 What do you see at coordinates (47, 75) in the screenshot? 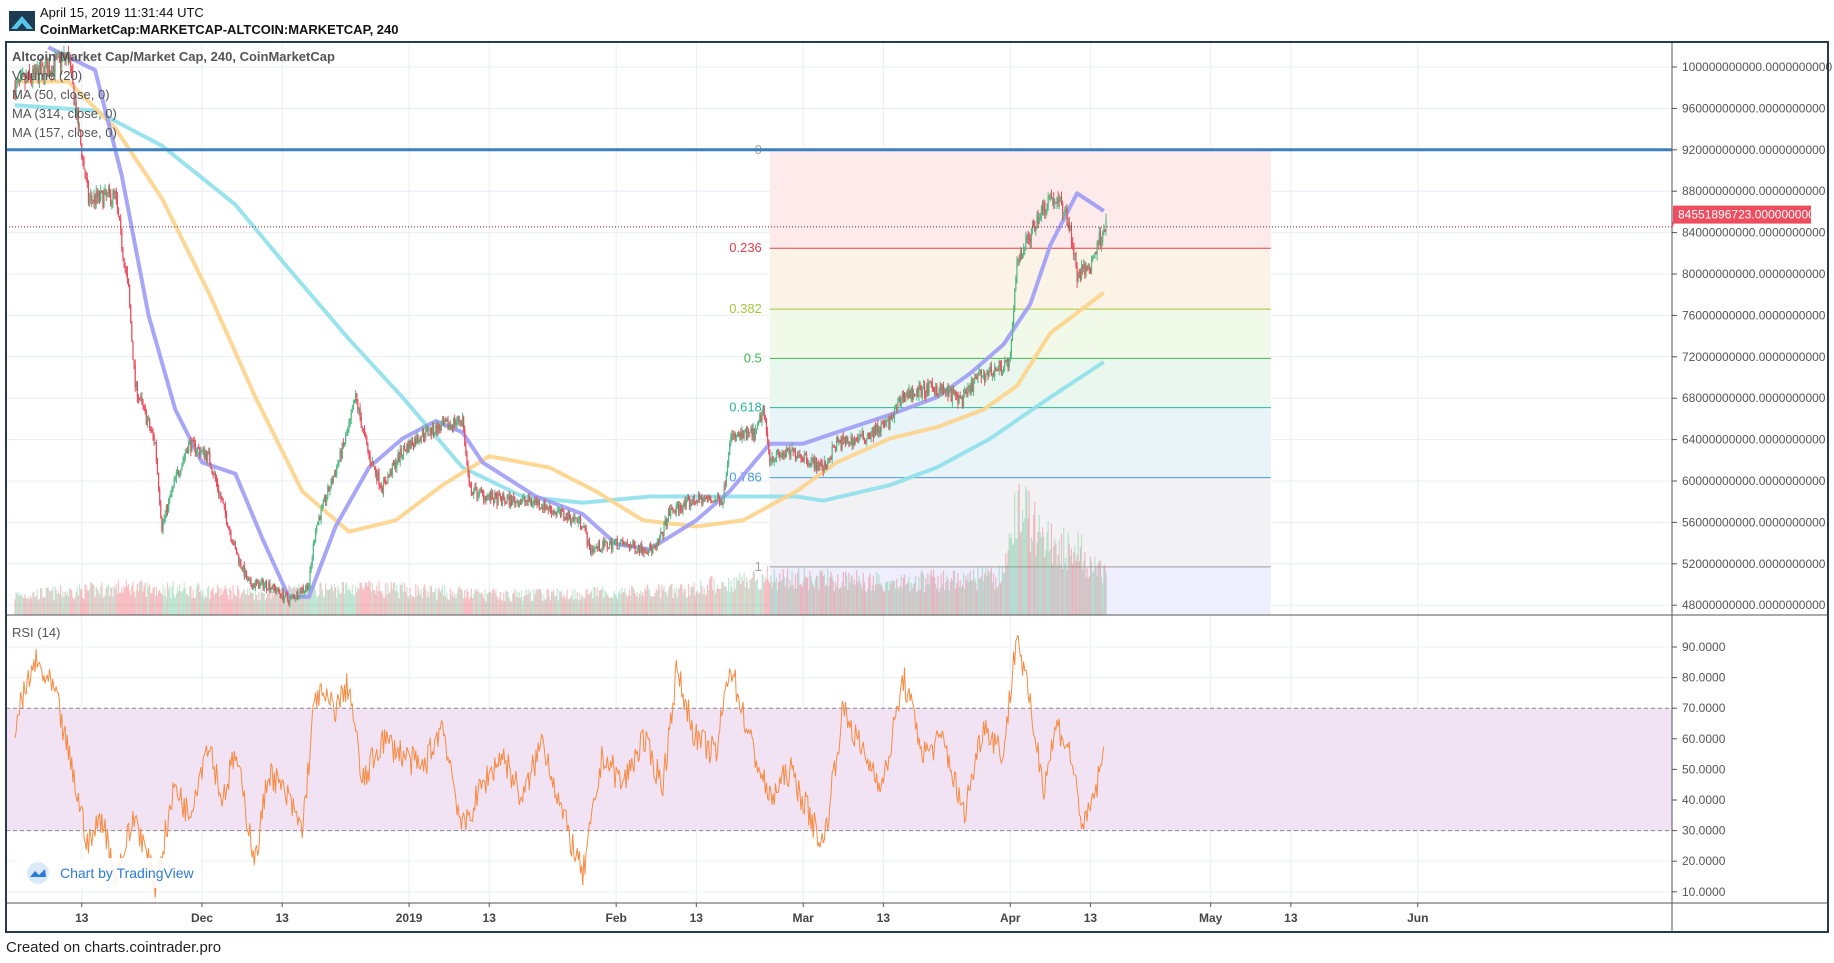
I see `legend-volume: Volume (20)` at bounding box center [47, 75].